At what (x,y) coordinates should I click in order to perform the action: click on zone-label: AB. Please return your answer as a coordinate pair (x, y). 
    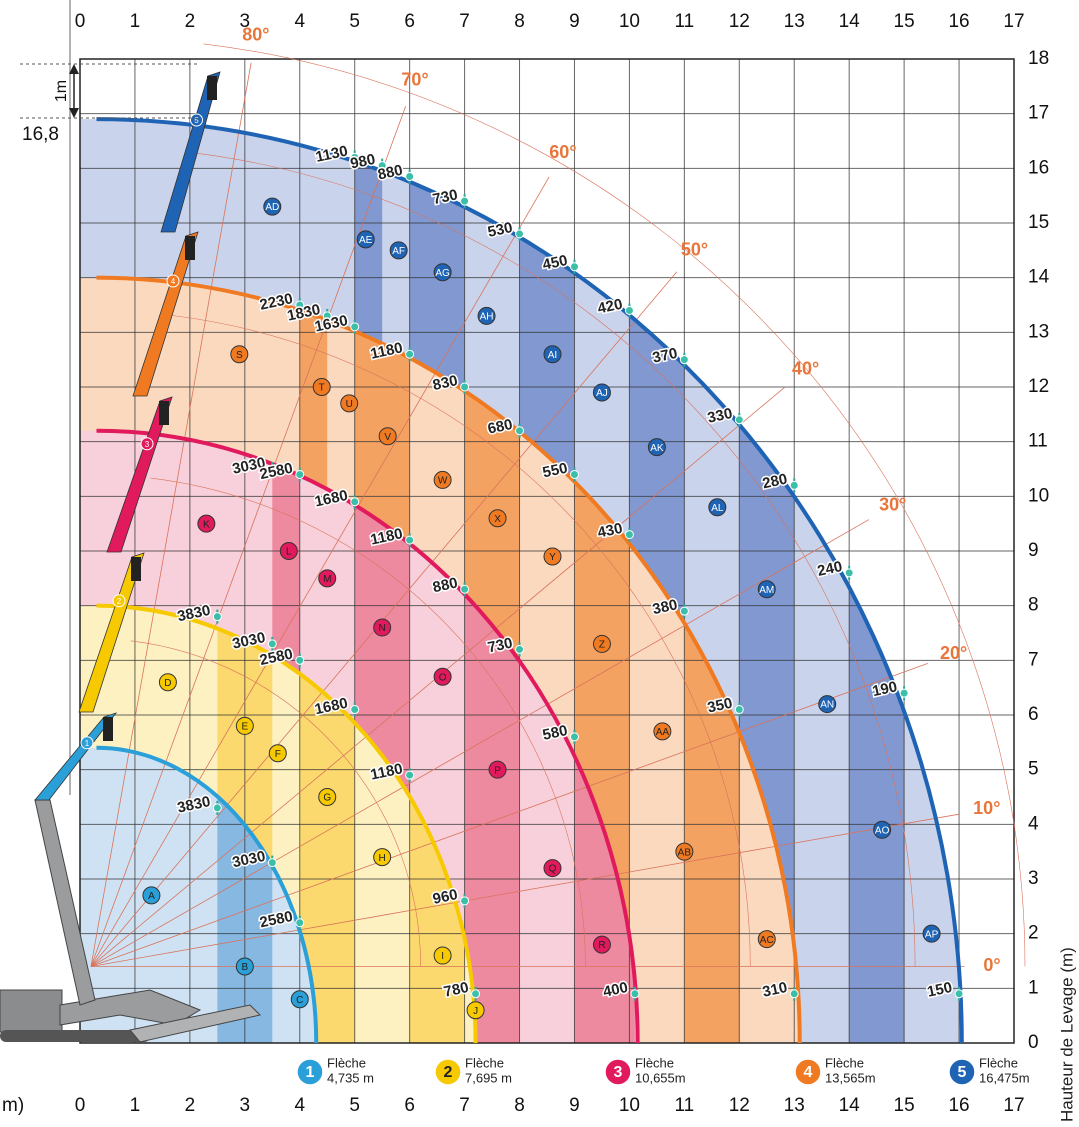
    Looking at the image, I should click on (685, 852).